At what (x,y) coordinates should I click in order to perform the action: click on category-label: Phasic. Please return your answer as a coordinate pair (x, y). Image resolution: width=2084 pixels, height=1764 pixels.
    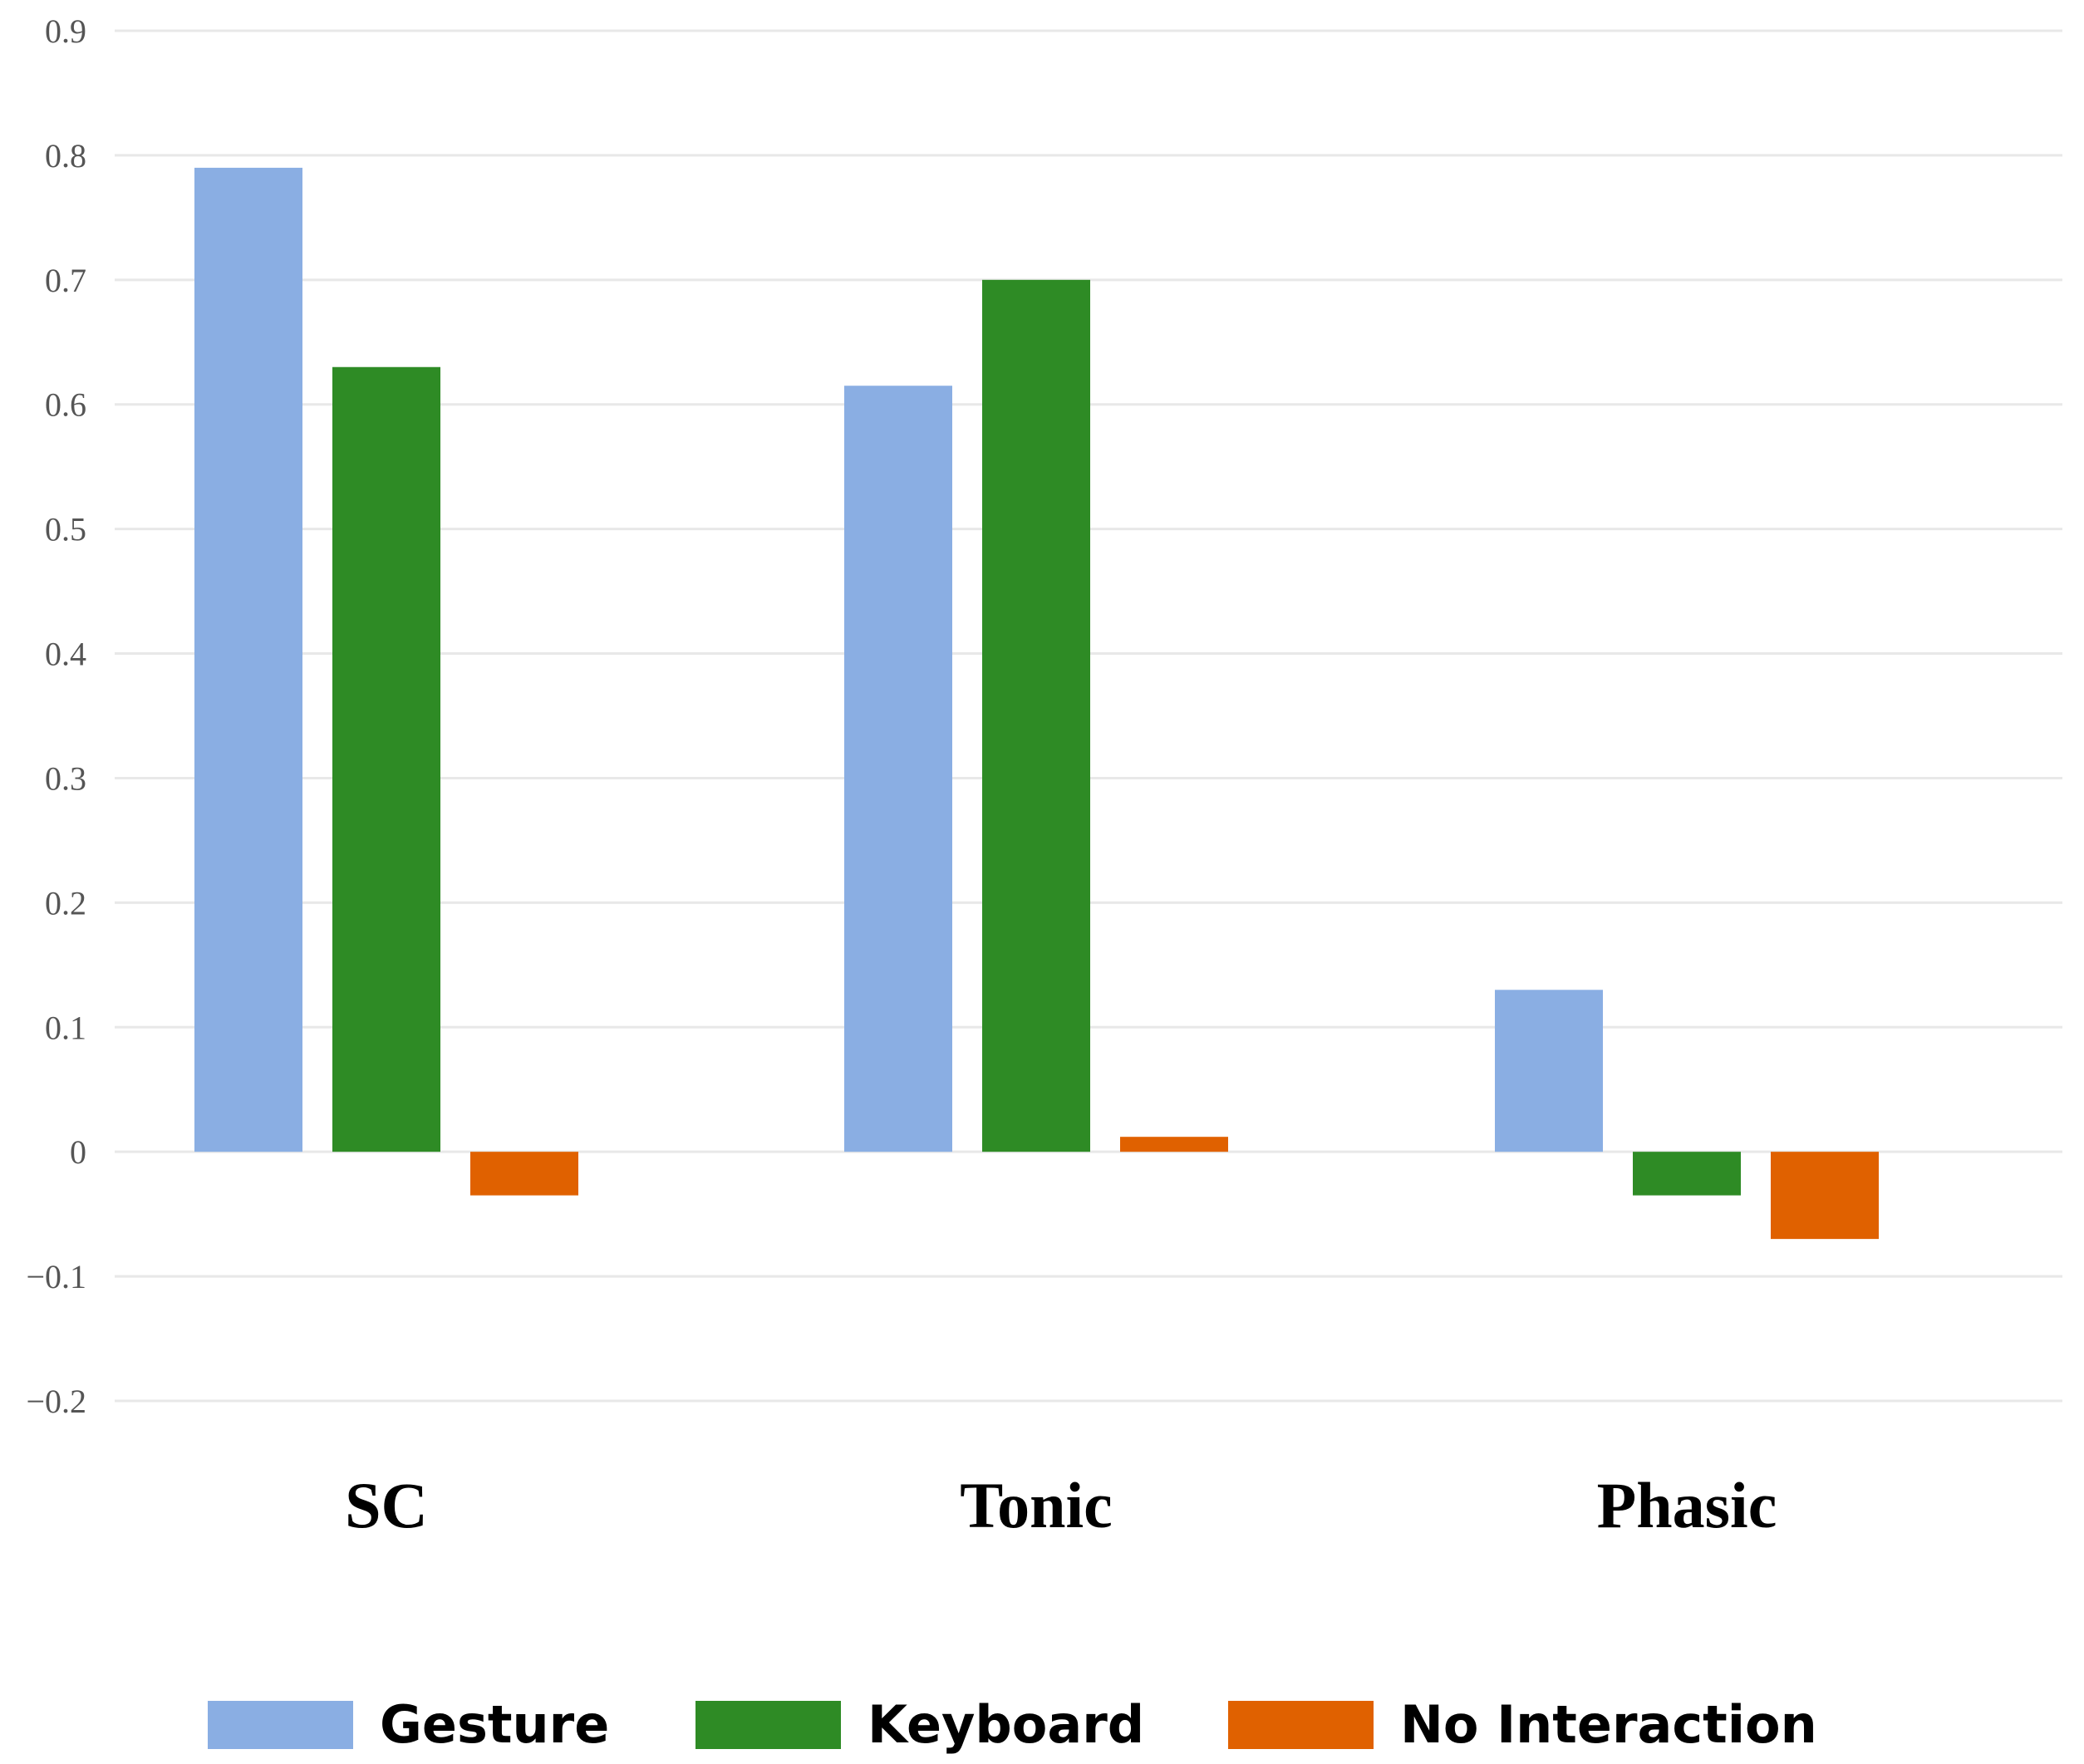
    Looking at the image, I should click on (1687, 1505).